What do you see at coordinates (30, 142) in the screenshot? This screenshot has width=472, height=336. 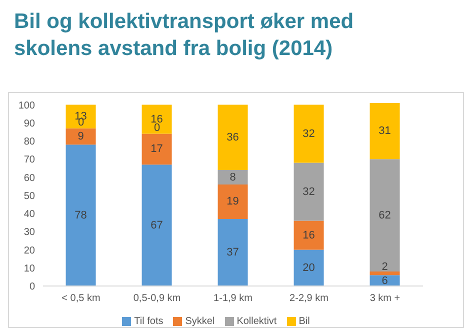 I see `y-tick-label: 80` at bounding box center [30, 142].